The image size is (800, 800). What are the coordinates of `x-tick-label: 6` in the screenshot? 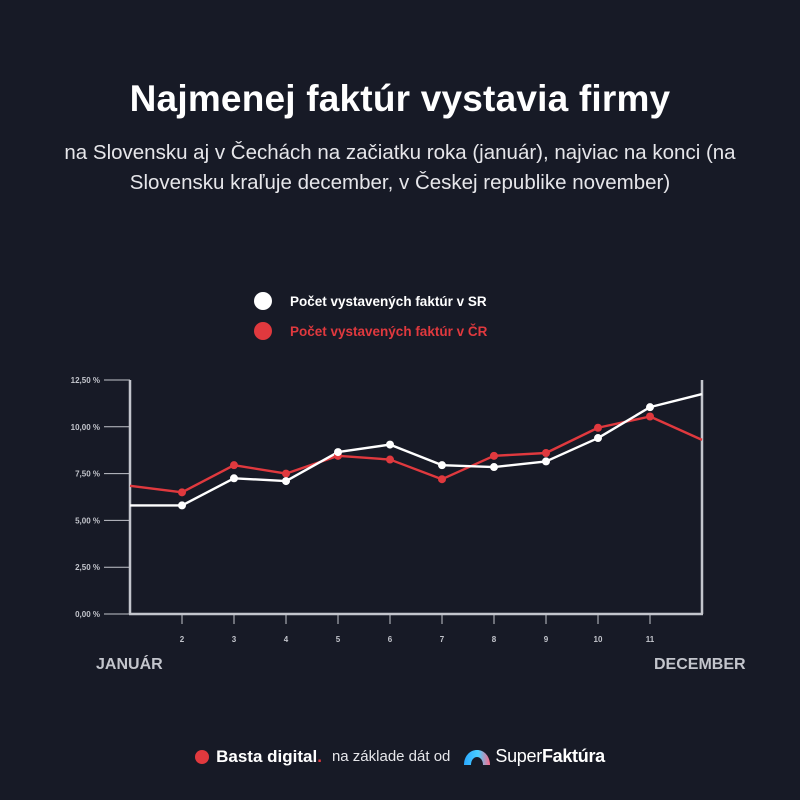 It's located at (390, 639).